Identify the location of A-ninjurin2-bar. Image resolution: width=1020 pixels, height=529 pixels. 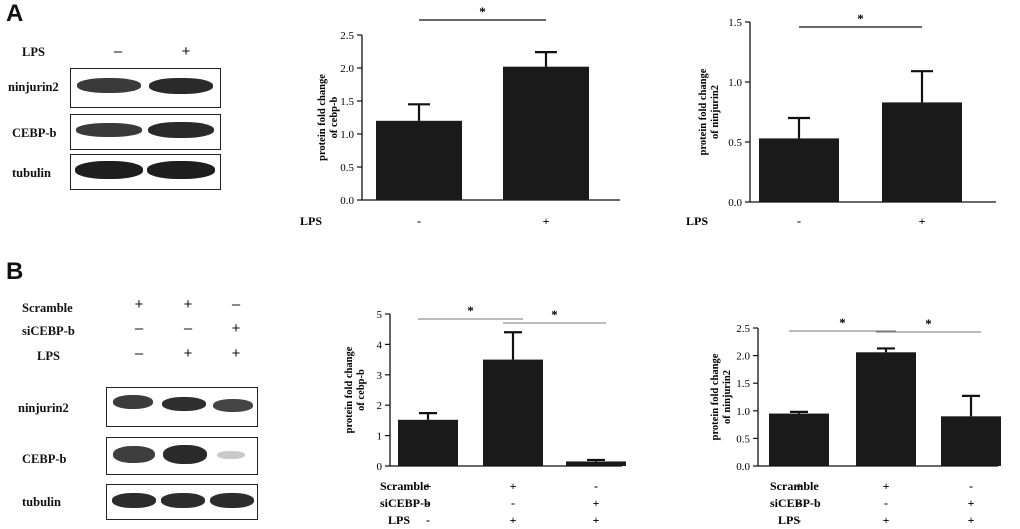
(799, 170).